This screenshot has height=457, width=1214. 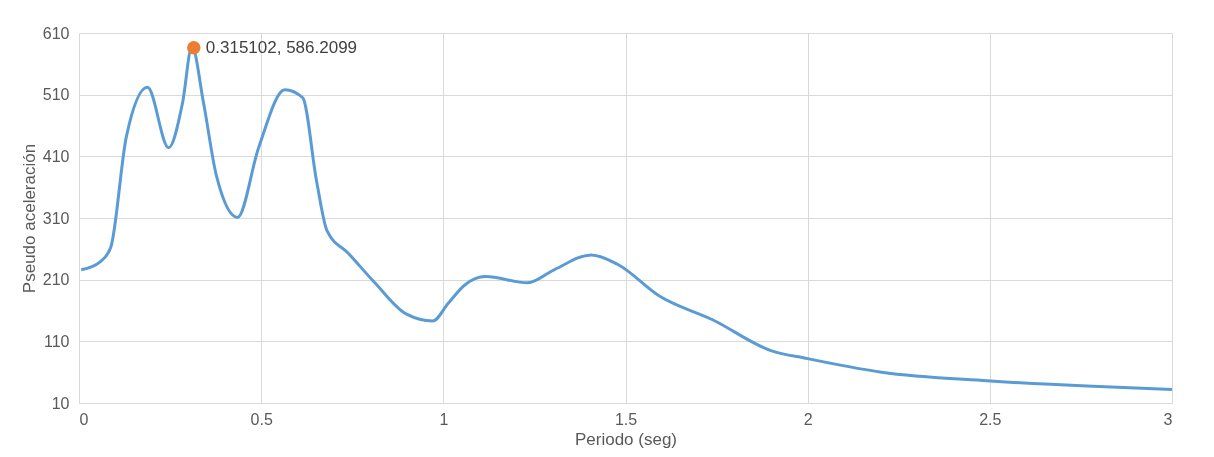 I want to click on y-tick-label: 510, so click(x=56, y=95).